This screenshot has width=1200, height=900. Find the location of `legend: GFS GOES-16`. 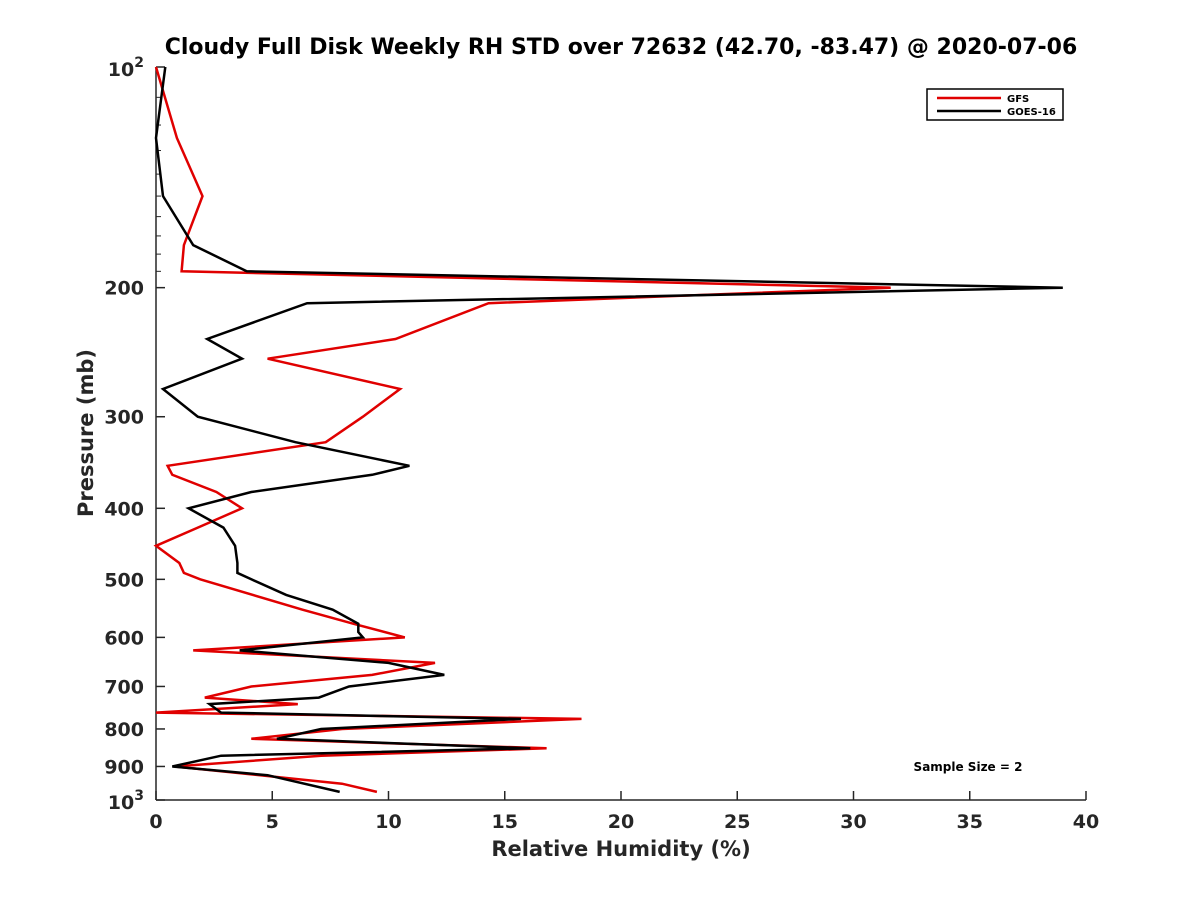

legend: GFS GOES-16 is located at coordinates (995, 104).